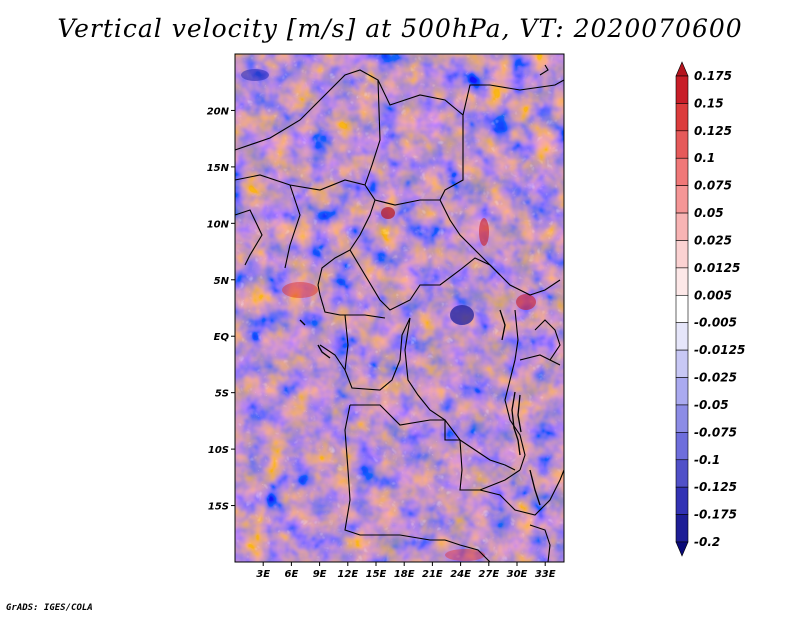 The width and height of the screenshot is (800, 618). Describe the element at coordinates (292, 574) in the screenshot. I see `lon-label: 6E` at that location.